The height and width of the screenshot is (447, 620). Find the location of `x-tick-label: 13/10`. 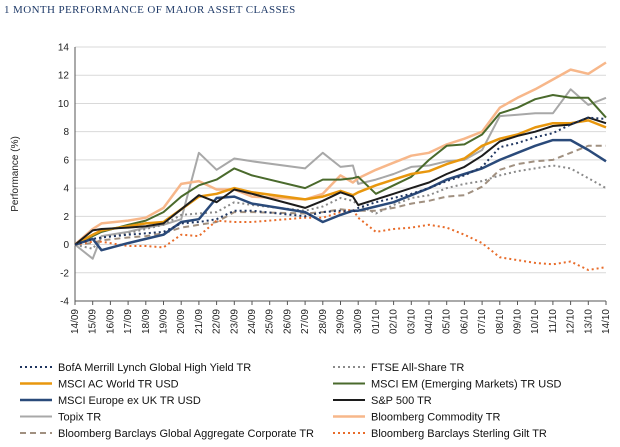

x-tick-label: 13/10 is located at coordinates (588, 321).